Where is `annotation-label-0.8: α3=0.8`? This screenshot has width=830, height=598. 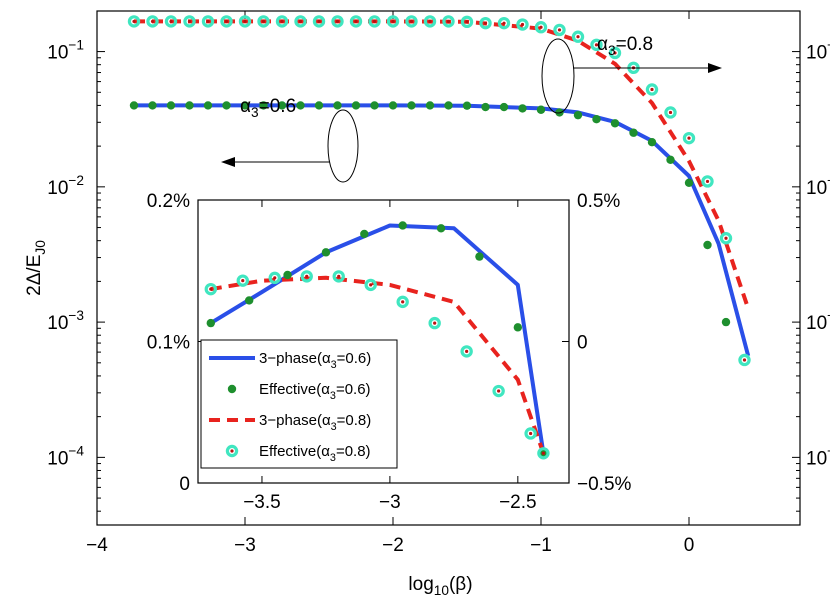 annotation-label-0.8: α3=0.8 is located at coordinates (625, 46).